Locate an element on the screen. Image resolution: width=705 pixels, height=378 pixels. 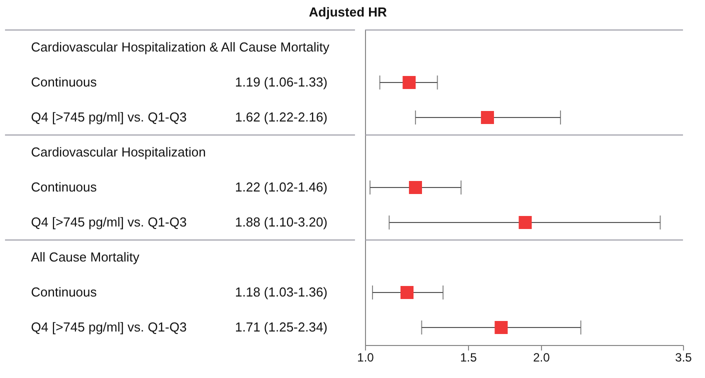
data-label: 1.88 (1.10-3.20) is located at coordinates (281, 222).